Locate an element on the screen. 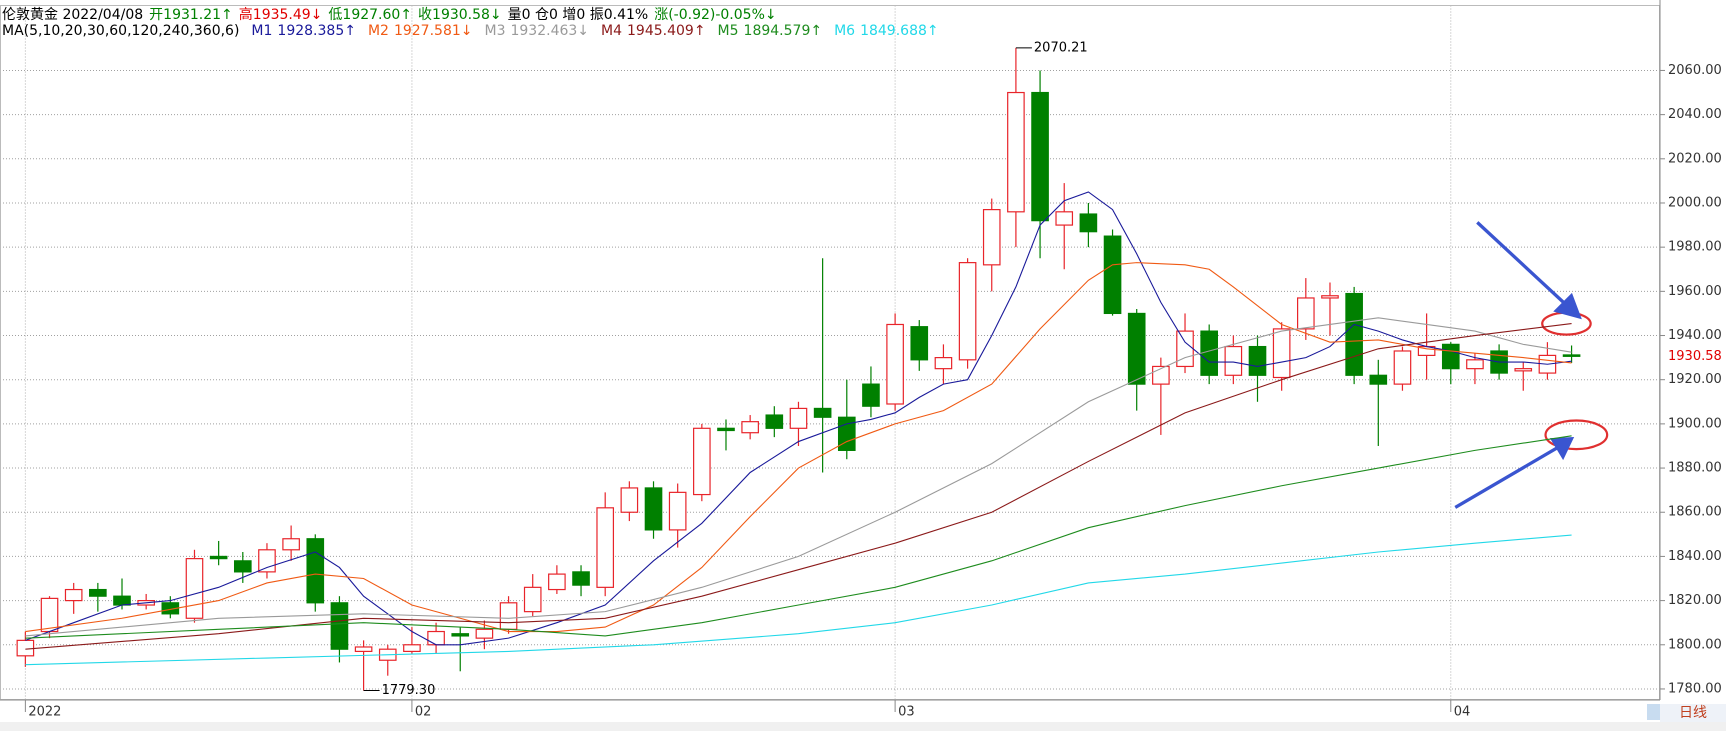  legend-entry: M5 1894.579↑ is located at coordinates (770, 31).